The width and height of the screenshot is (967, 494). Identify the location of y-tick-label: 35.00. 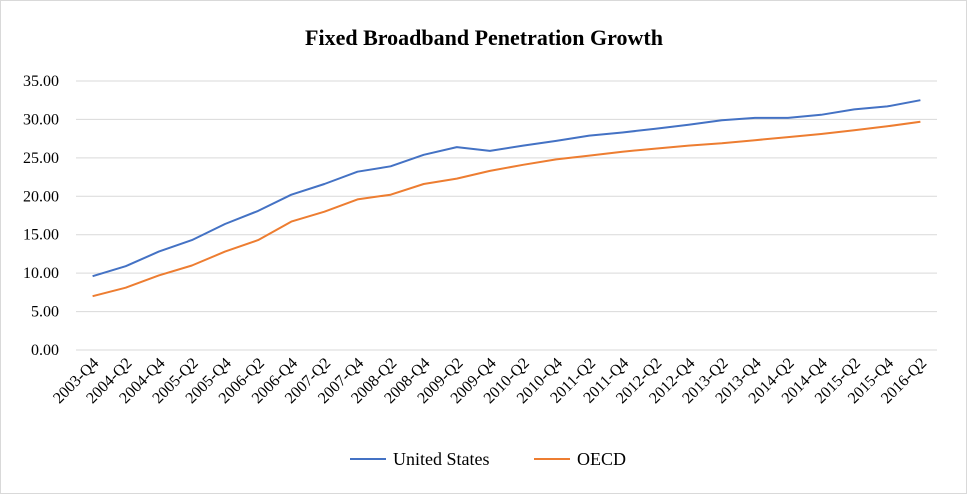
(41, 81).